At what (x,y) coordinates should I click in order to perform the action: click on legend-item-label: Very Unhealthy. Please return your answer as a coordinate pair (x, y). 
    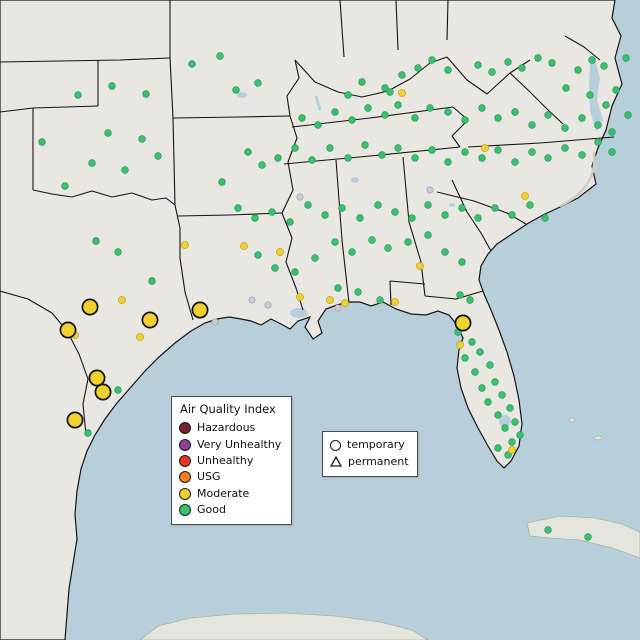
    Looking at the image, I should click on (239, 444).